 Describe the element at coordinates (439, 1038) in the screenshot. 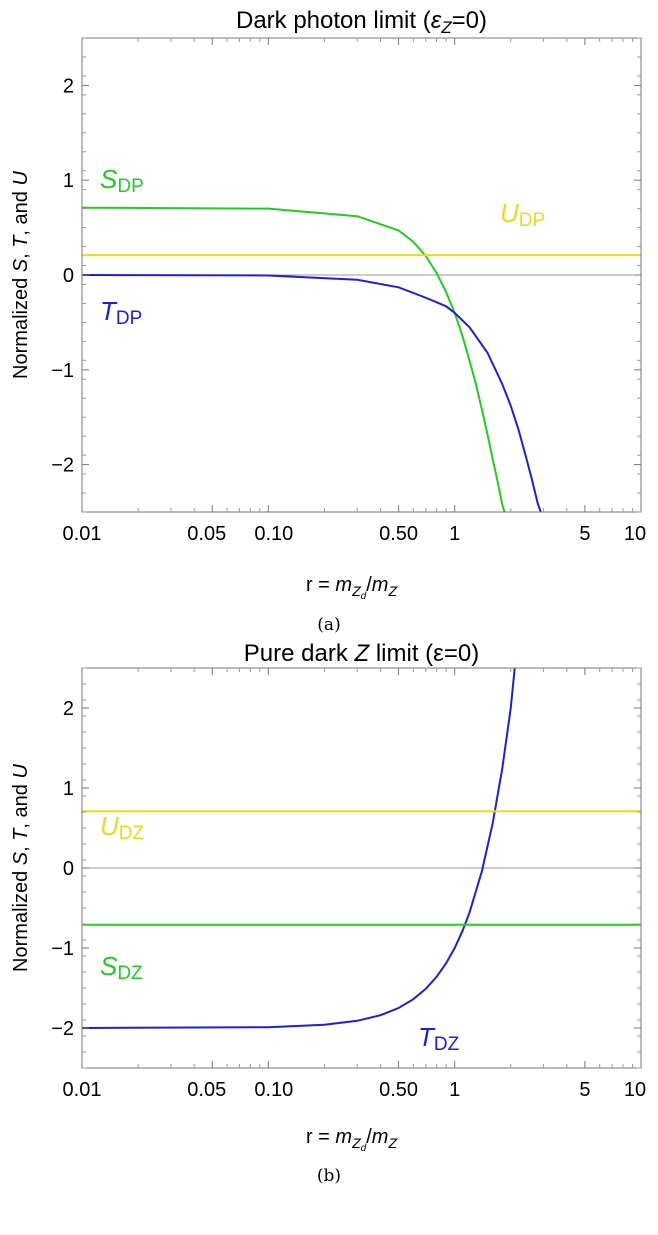

I see `series-label-t: TDZ` at that location.